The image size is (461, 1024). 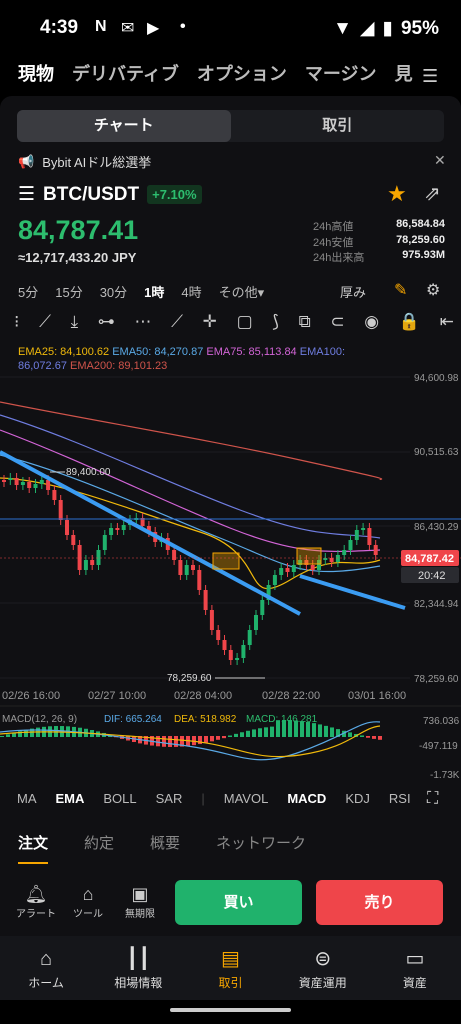 What do you see at coordinates (230, 1010) in the screenshot?
I see `home-indicator` at bounding box center [230, 1010].